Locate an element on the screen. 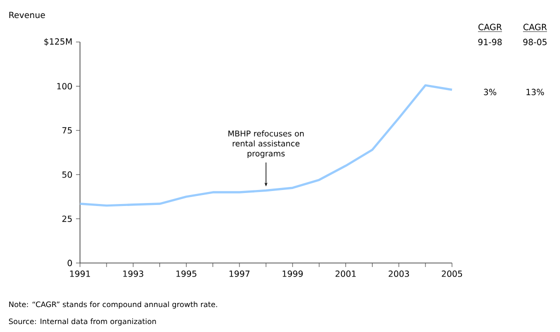  y-tick-label: 75 is located at coordinates (67, 130).